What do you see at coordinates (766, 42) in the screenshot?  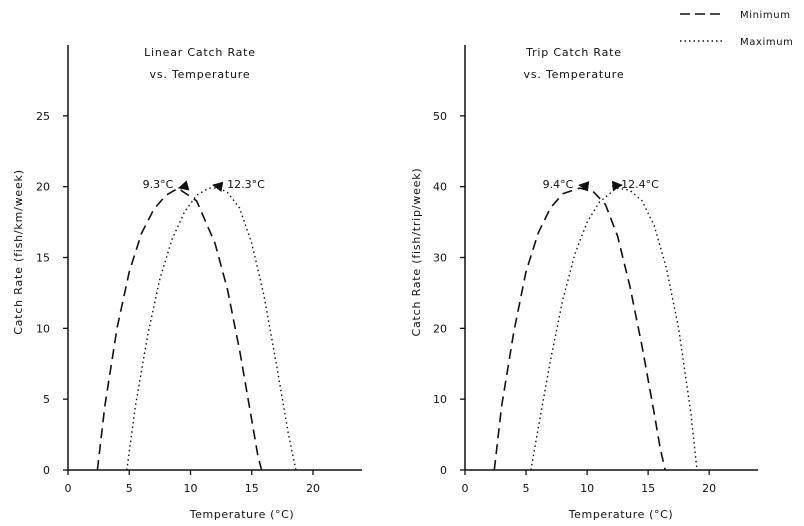 I see `legend-maximum-label: Maximum` at bounding box center [766, 42].